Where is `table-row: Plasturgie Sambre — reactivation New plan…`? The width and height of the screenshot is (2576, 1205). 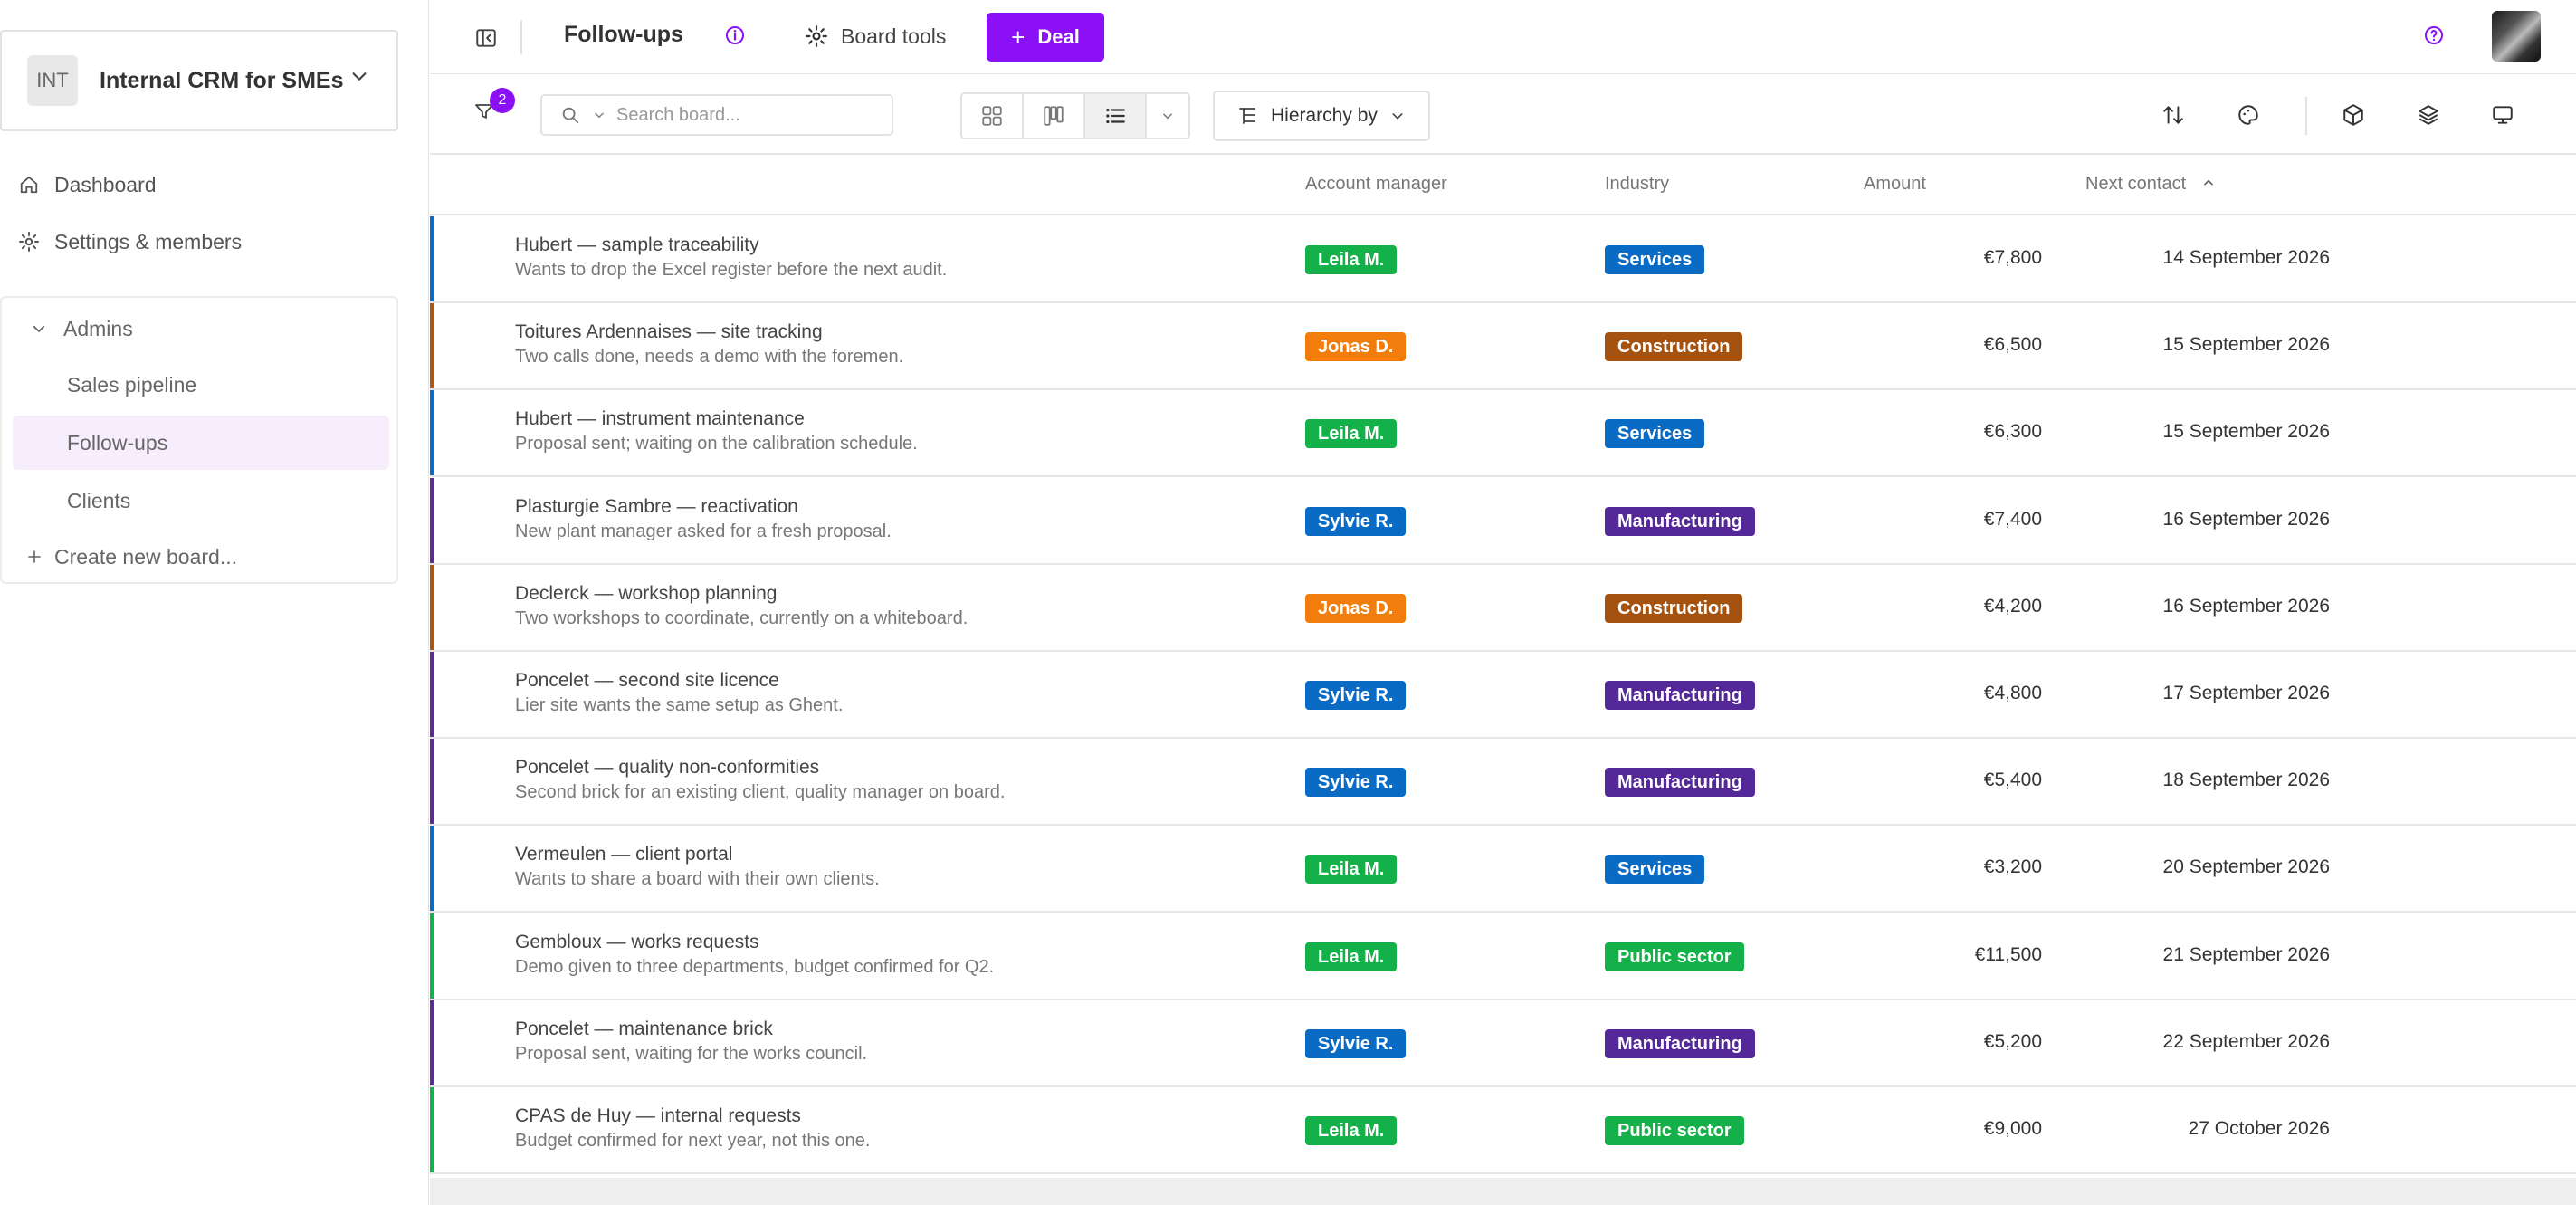 table-row: Plasturgie Sambre — reactivation New plan… is located at coordinates (1503, 521).